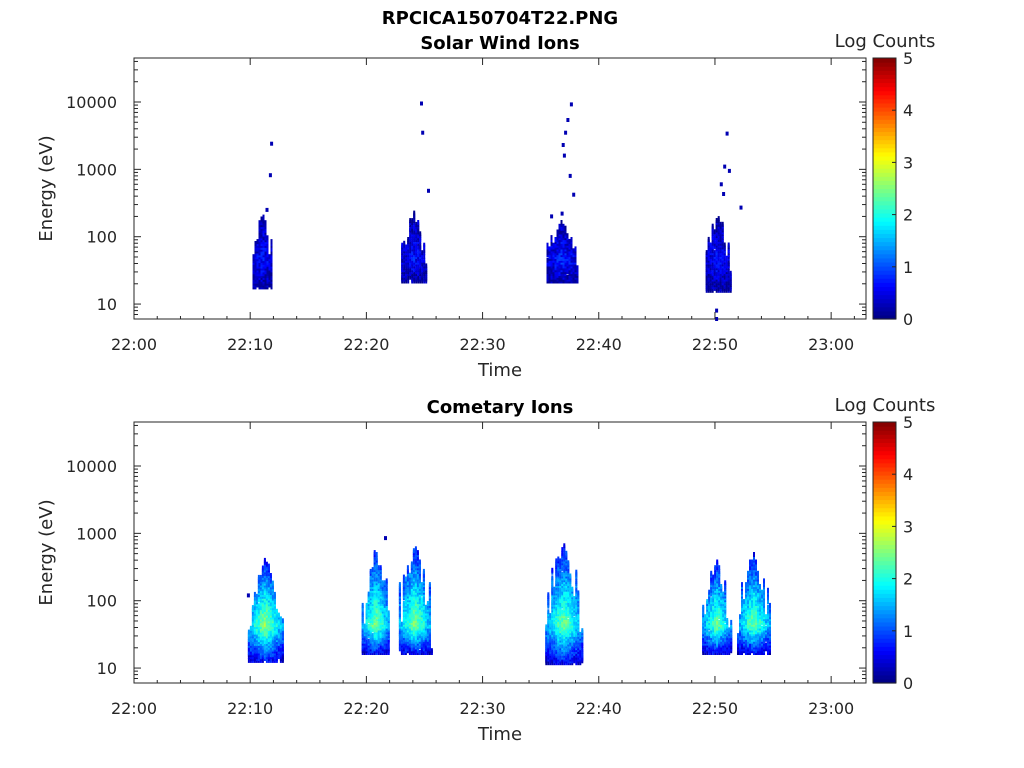  What do you see at coordinates (500, 18) in the screenshot?
I see `figure-title: RPCICA150704T22.PNG` at bounding box center [500, 18].